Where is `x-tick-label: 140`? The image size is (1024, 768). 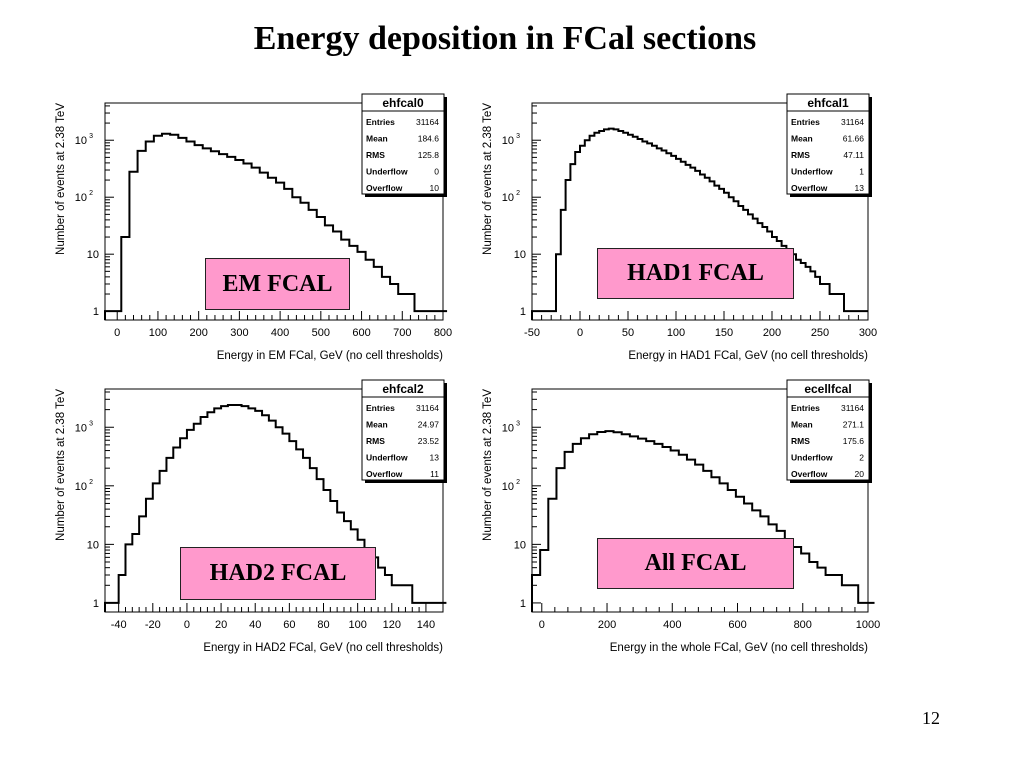 x-tick-label: 140 is located at coordinates (426, 625).